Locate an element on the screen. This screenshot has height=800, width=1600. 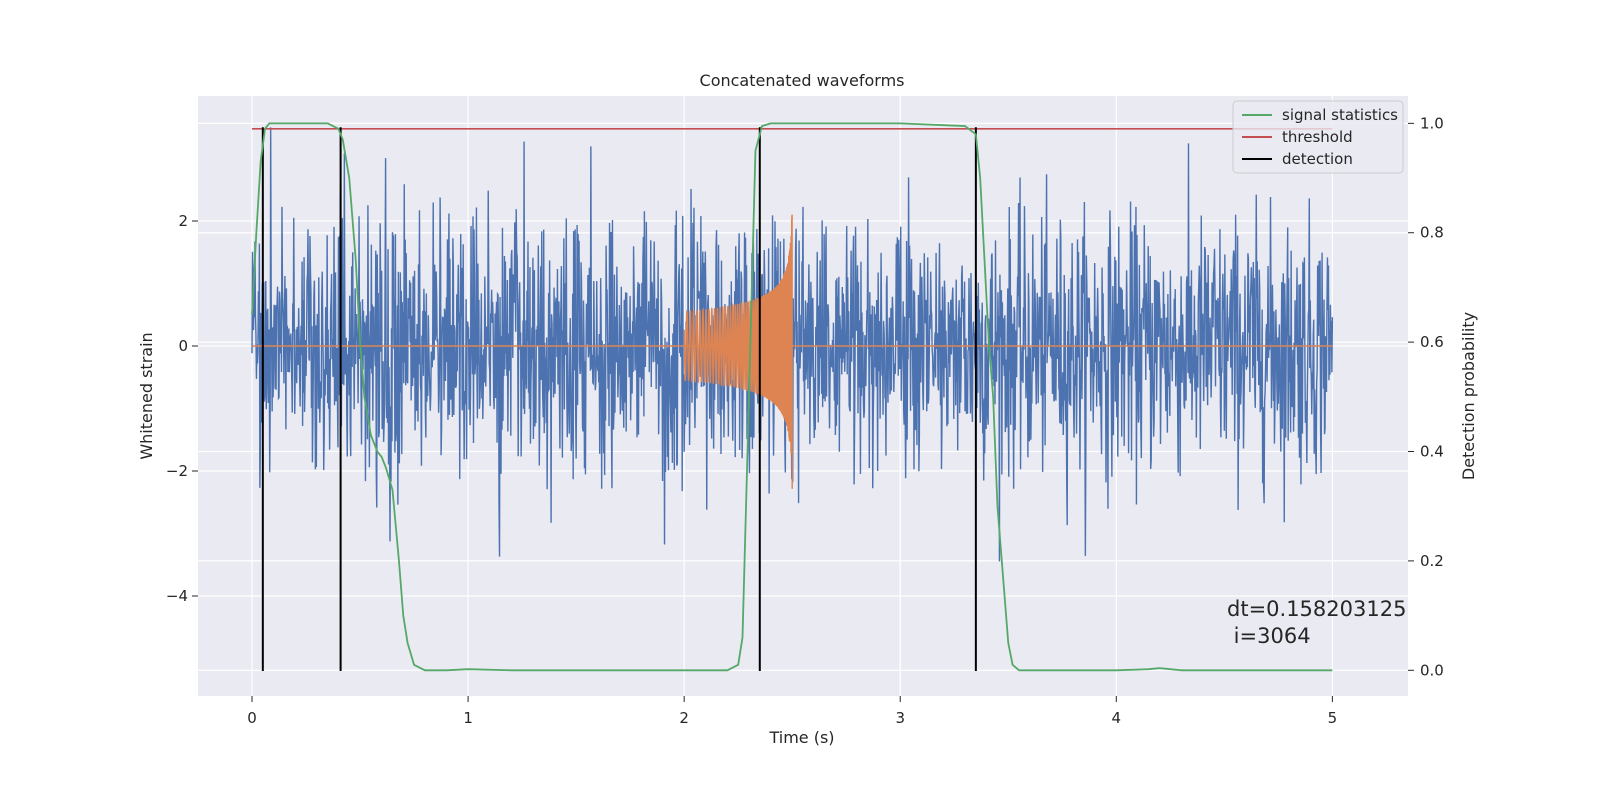
x-tick-label-5: 5 is located at coordinates (1333, 718).